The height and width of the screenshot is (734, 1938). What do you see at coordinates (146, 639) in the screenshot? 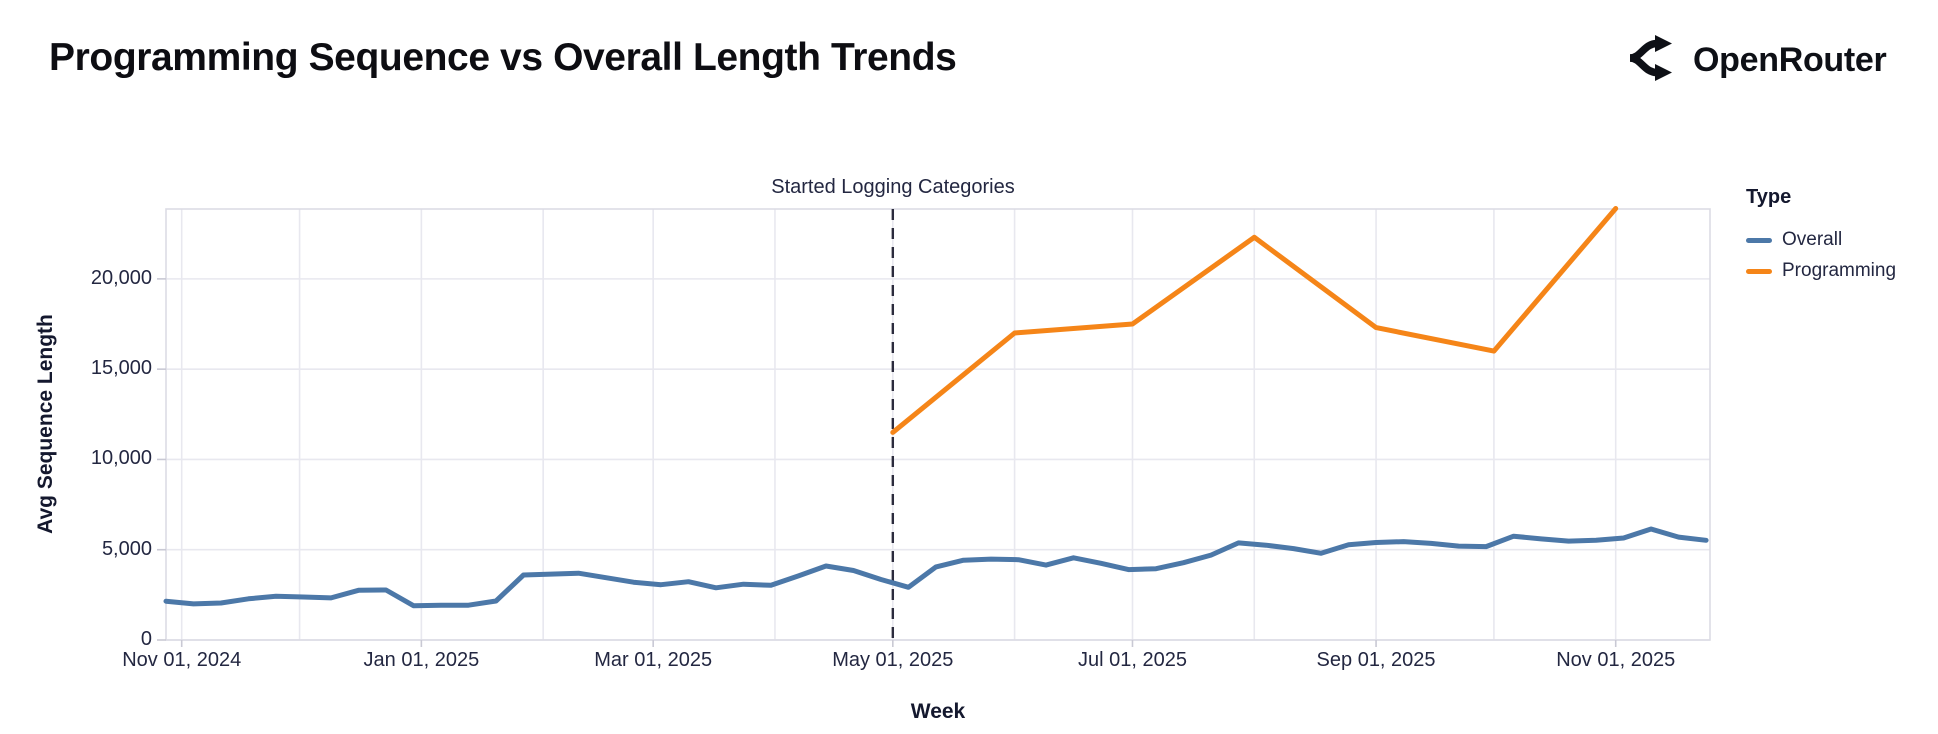
I see `y-tick-label: 0` at bounding box center [146, 639].